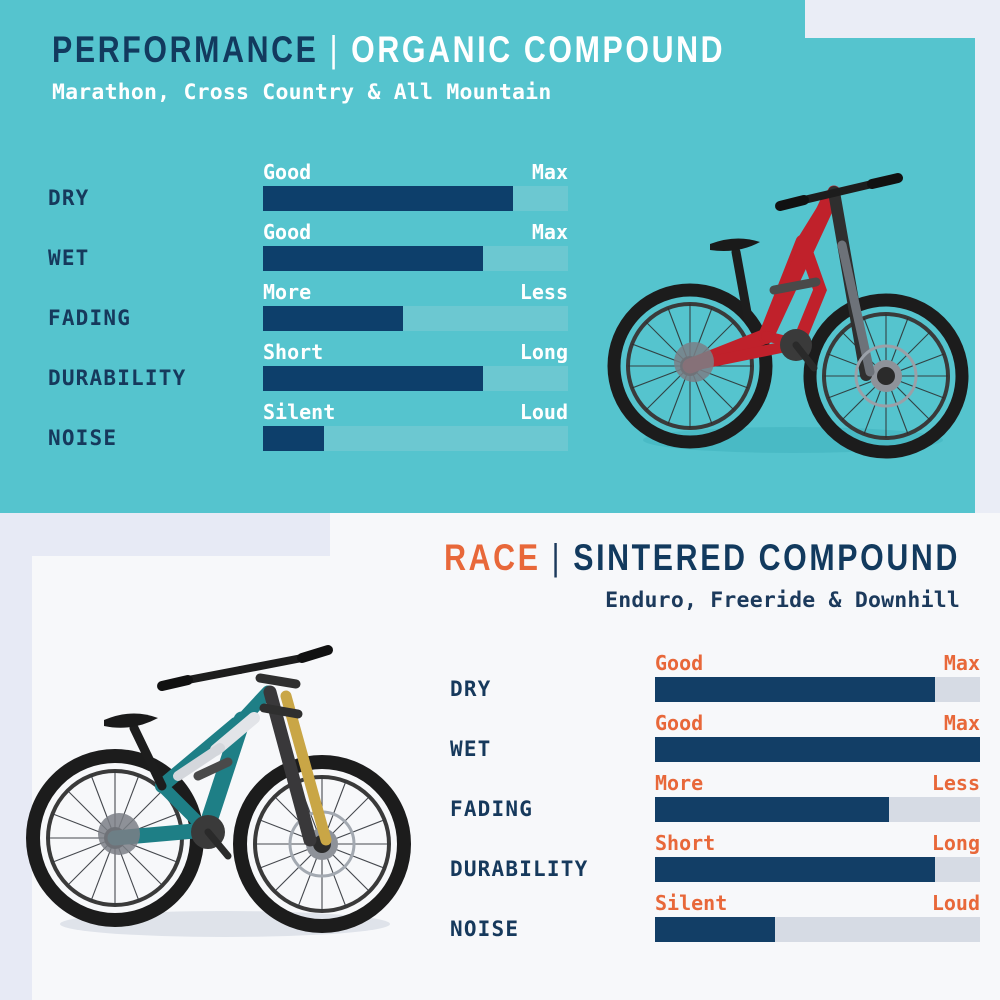  Describe the element at coordinates (220, 775) in the screenshot. I see `teal-downhill-mountain-bike-image` at that location.